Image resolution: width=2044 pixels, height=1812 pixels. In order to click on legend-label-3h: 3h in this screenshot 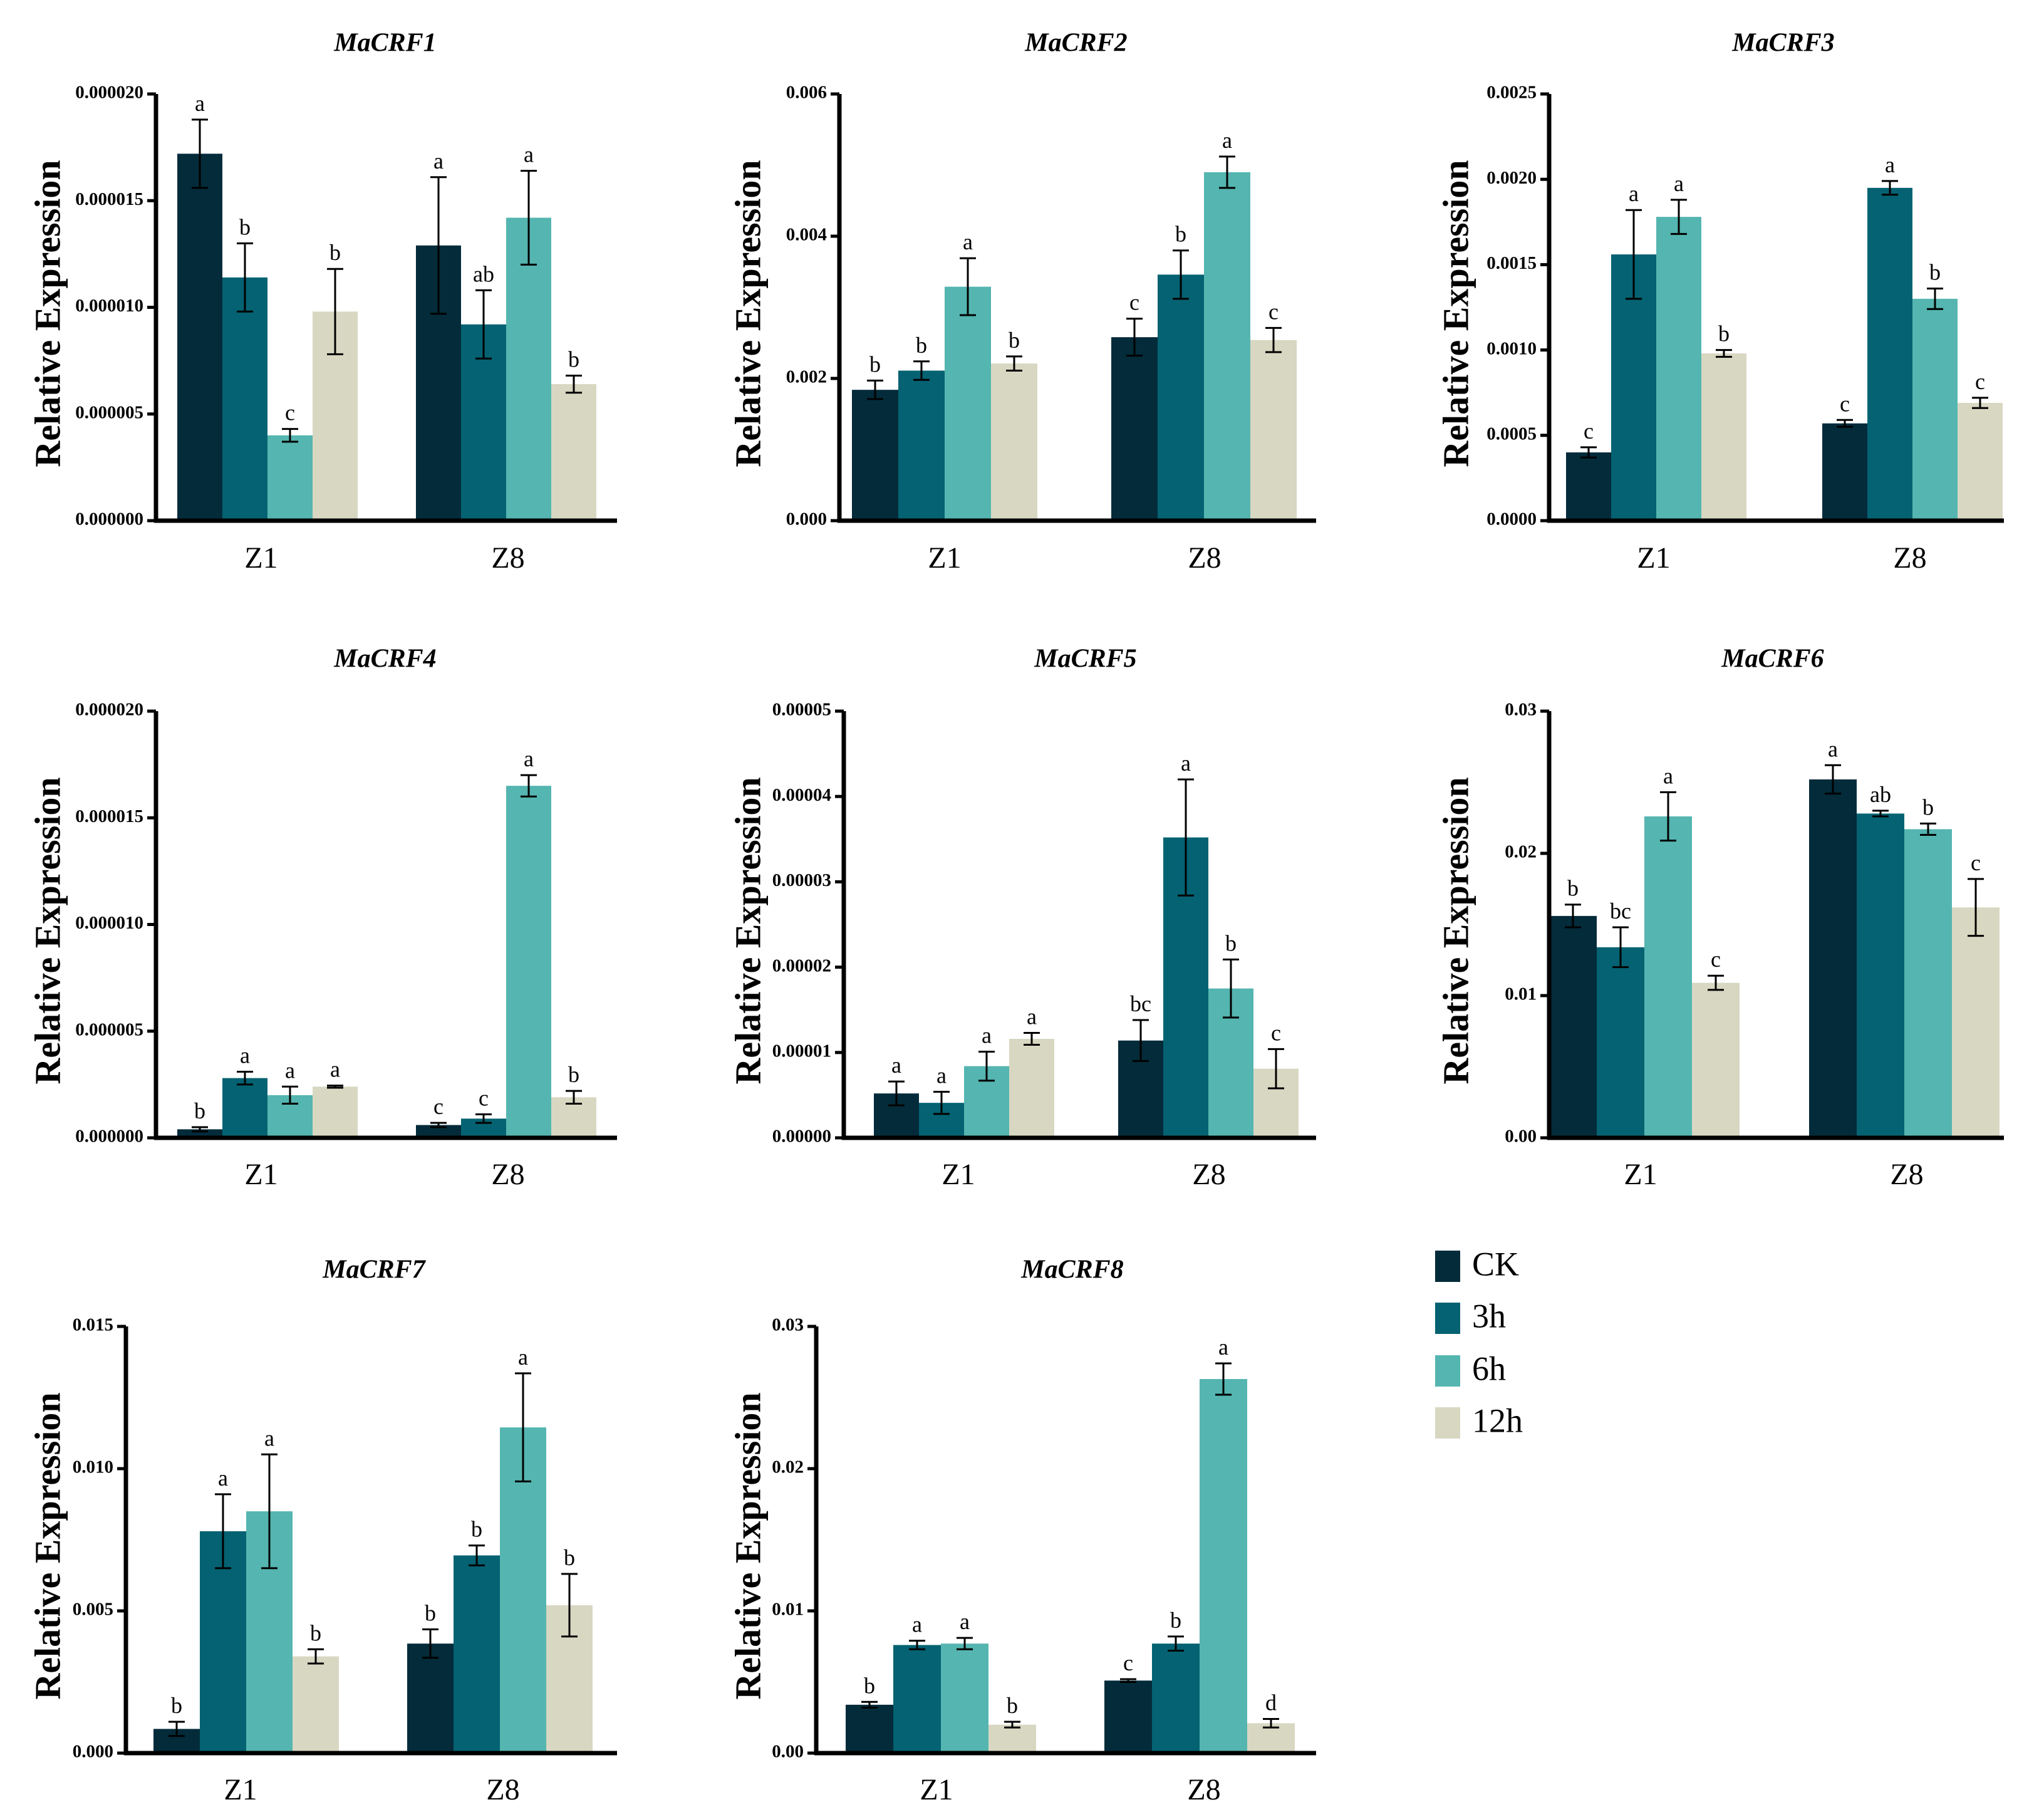, I will do `click(1489, 1316)`.